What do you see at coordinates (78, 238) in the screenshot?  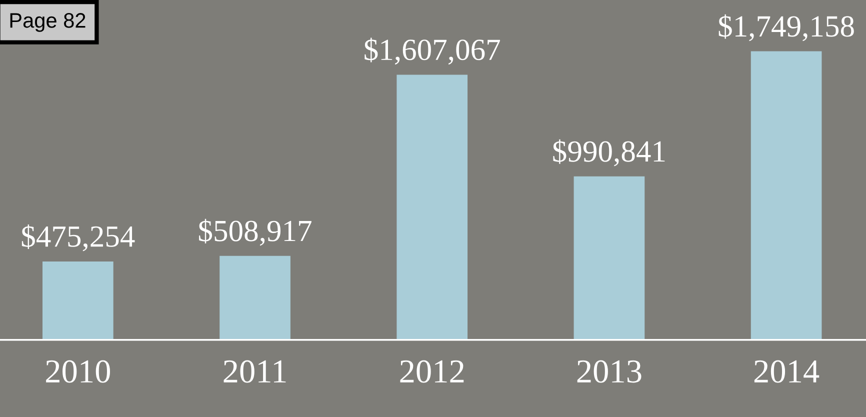 I see `data-label: $475,254` at bounding box center [78, 238].